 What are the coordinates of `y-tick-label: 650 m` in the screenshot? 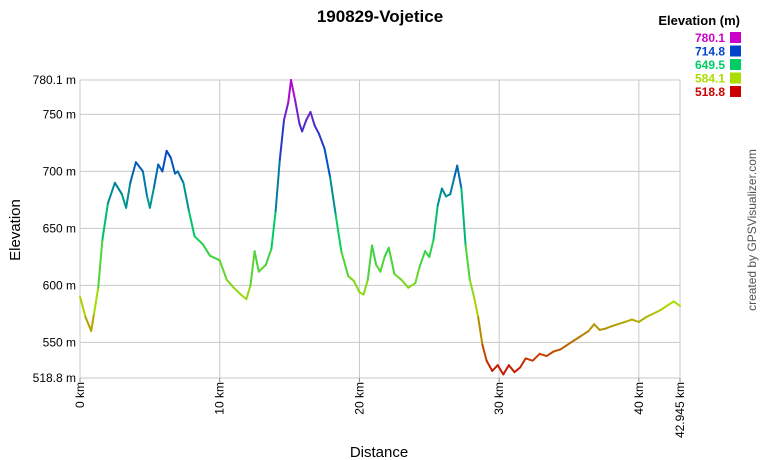 It's located at (59, 228).